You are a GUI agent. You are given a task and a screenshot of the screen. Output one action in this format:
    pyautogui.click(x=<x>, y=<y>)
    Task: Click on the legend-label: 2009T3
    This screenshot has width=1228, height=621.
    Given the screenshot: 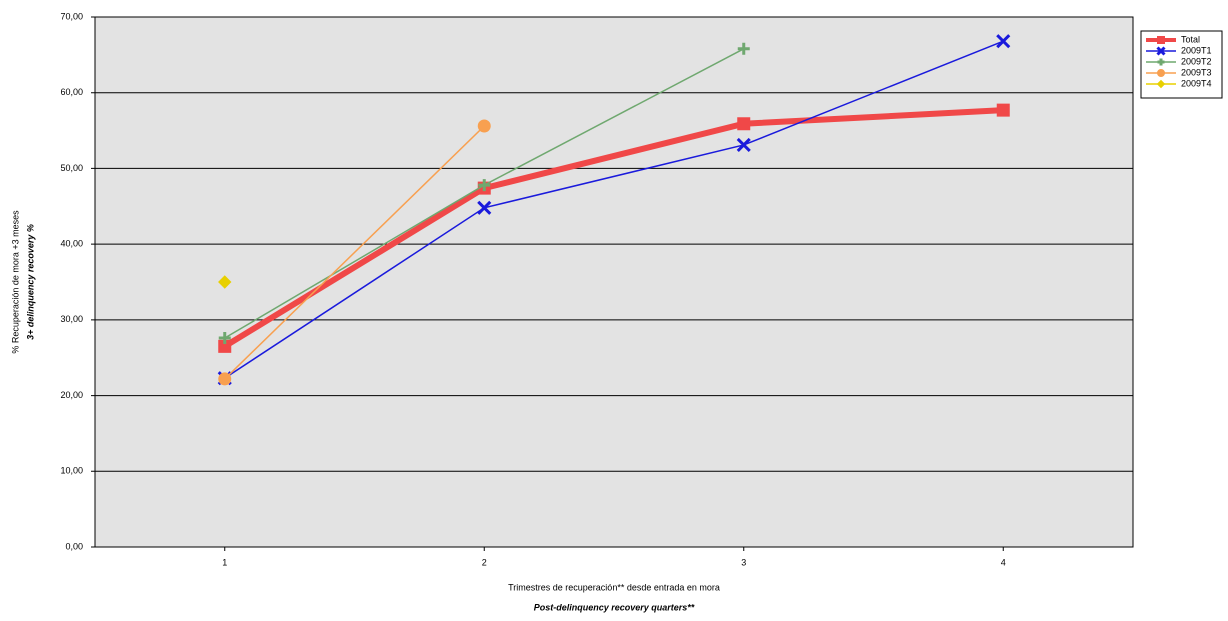 What is the action you would take?
    pyautogui.click(x=1196, y=72)
    